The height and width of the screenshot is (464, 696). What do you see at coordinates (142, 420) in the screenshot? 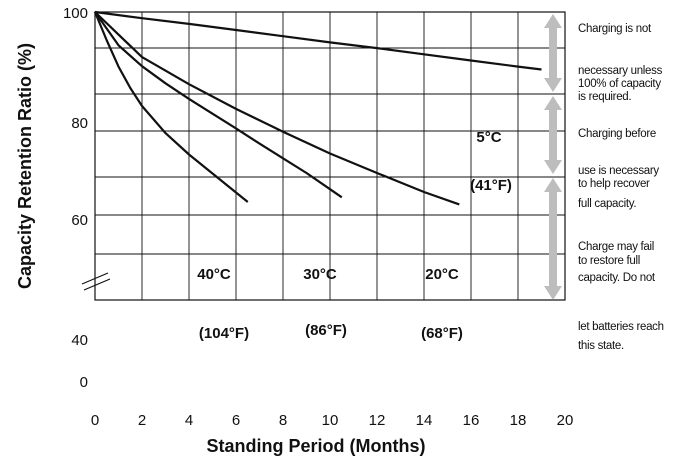
I see `x-tick-label: 2` at bounding box center [142, 420].